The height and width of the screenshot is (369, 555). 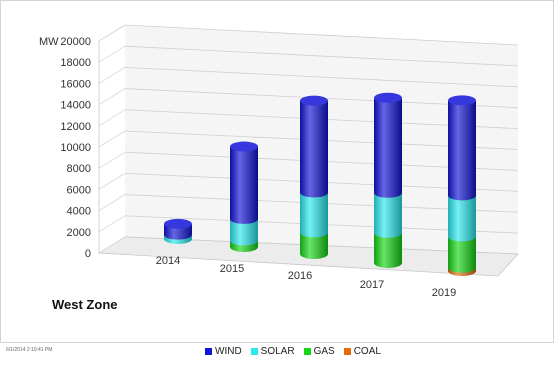 I want to click on y-axis-label: MW, so click(x=49, y=42).